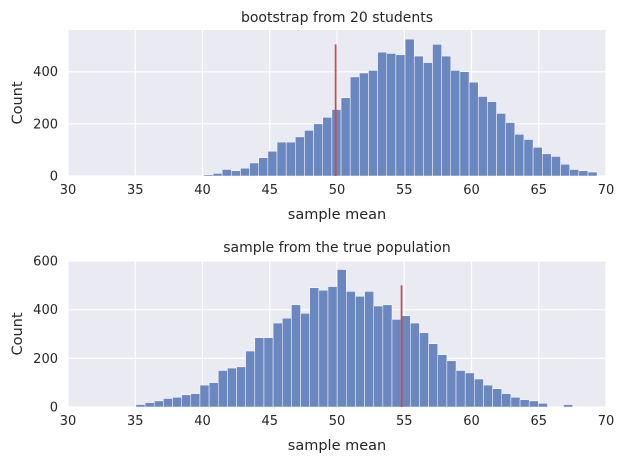 The image size is (623, 463). Describe the element at coordinates (337, 190) in the screenshot. I see `x-tick-label: 50` at that location.